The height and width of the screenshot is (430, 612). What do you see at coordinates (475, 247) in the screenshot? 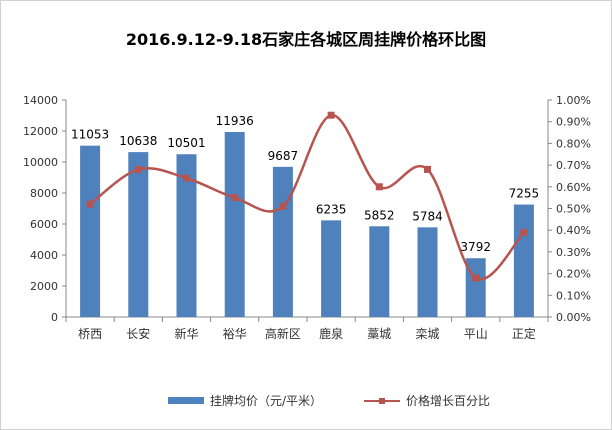
I see `bar-data-label: 3792` at bounding box center [475, 247].